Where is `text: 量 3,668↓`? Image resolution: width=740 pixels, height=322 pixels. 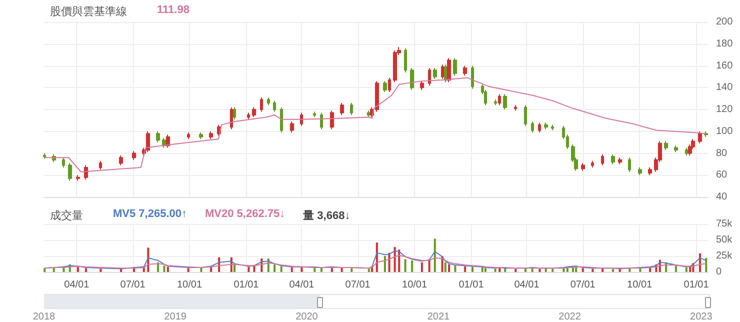 text: 量 3,668↓ is located at coordinates (326, 216).